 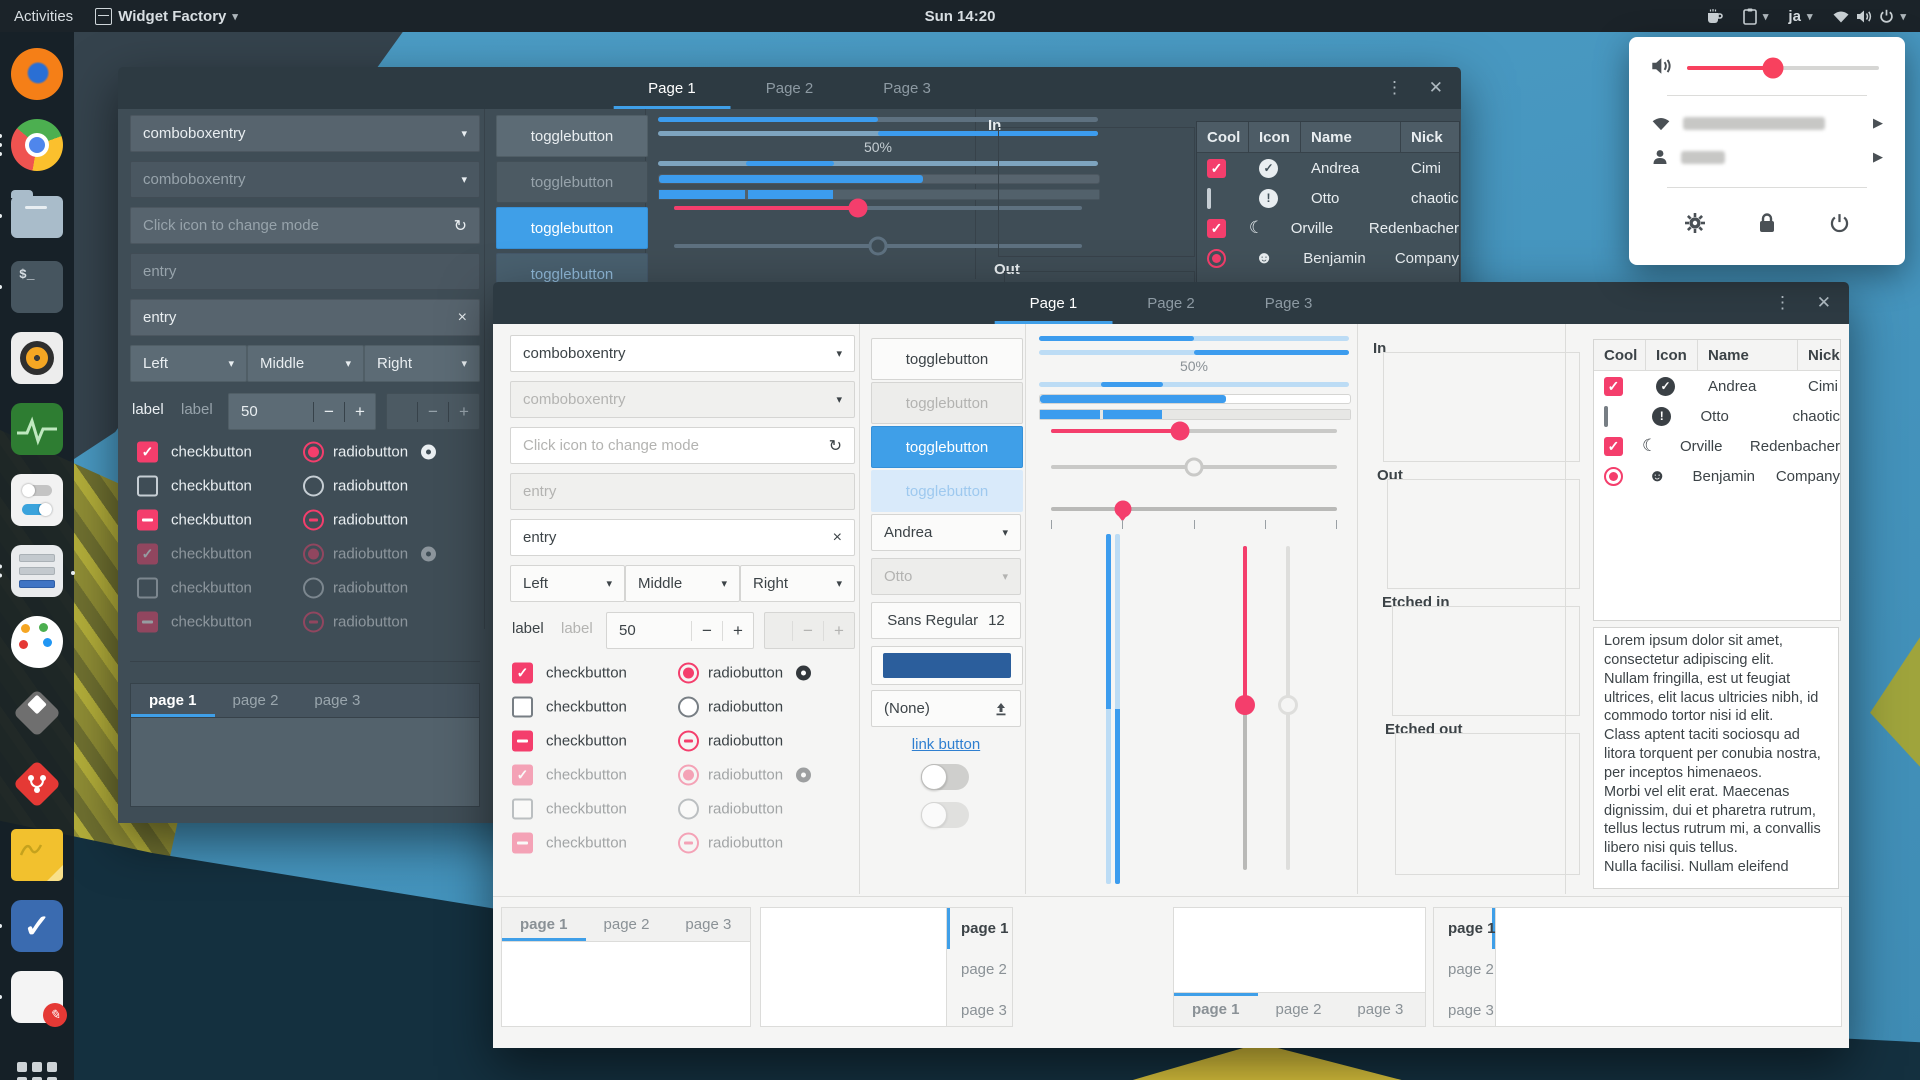 What do you see at coordinates (946, 532) in the screenshot?
I see `combobox-name: Andrea ▾` at bounding box center [946, 532].